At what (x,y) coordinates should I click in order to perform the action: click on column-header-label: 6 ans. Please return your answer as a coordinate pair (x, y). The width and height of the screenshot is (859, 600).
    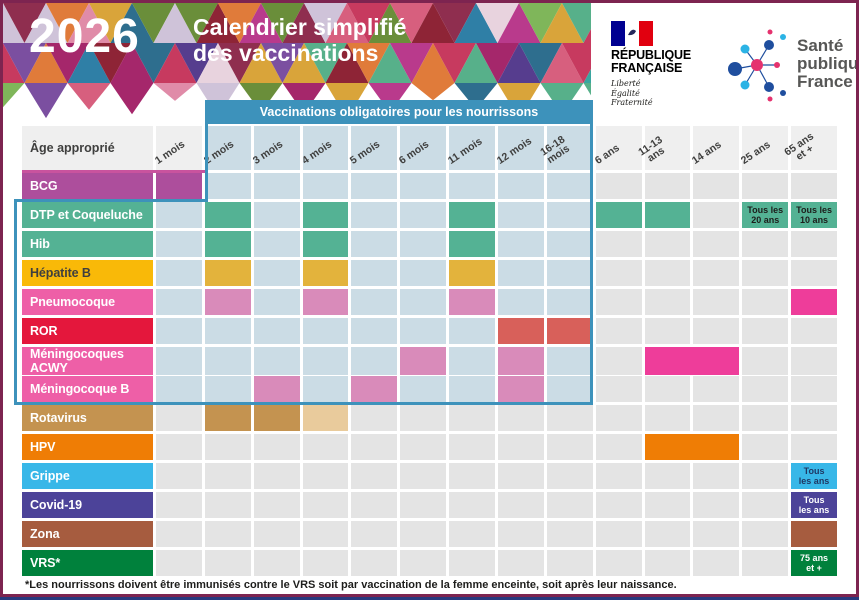
    Looking at the image, I should click on (607, 154).